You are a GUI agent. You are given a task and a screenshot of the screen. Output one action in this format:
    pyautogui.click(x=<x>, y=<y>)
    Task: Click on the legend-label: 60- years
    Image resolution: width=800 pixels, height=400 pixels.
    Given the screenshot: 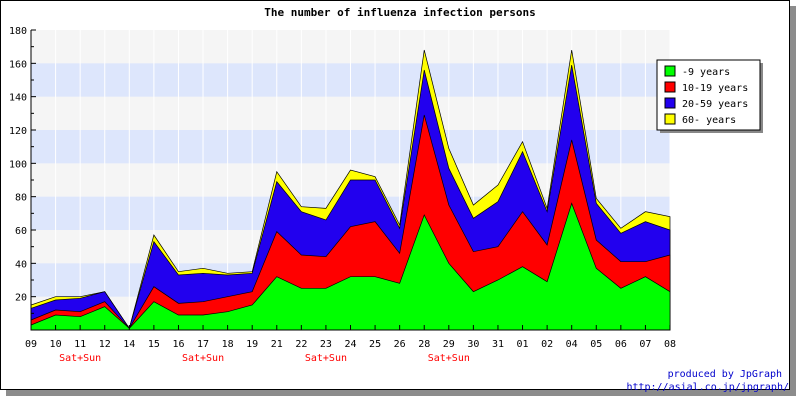 What is the action you would take?
    pyautogui.click(x=709, y=120)
    